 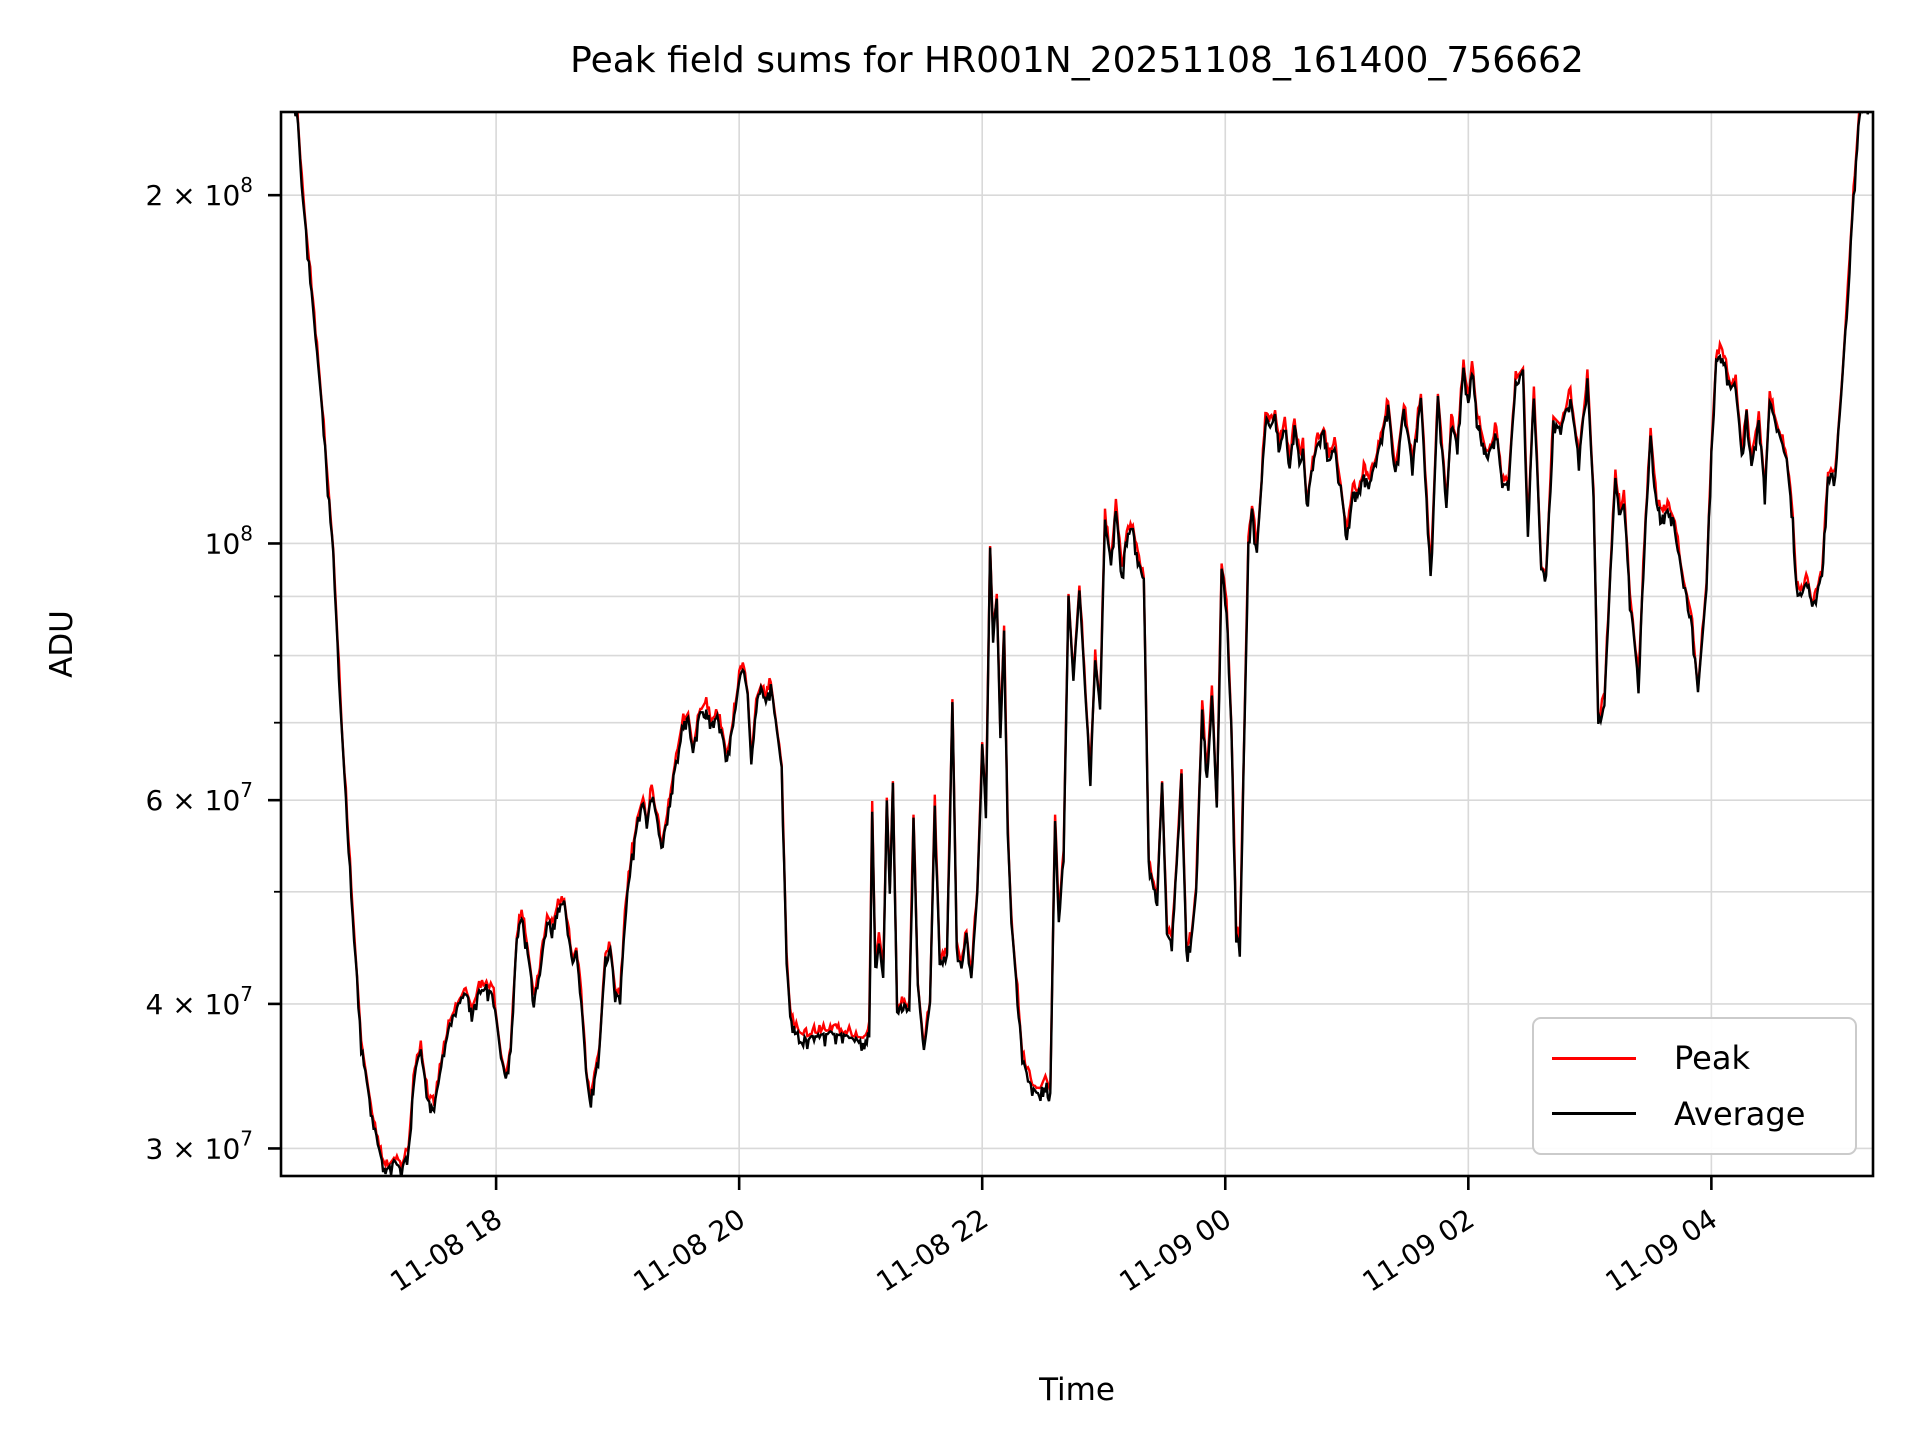 What do you see at coordinates (199, 1001) in the screenshot?
I see `y-tick-label: 4 × 107` at bounding box center [199, 1001].